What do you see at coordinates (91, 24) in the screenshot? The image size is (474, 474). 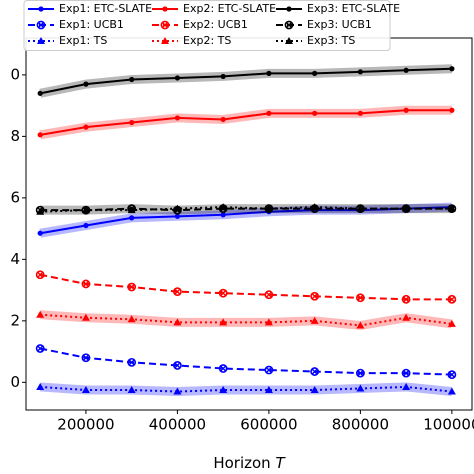 I see `legend-label: Exp1: UCB1` at bounding box center [91, 24].